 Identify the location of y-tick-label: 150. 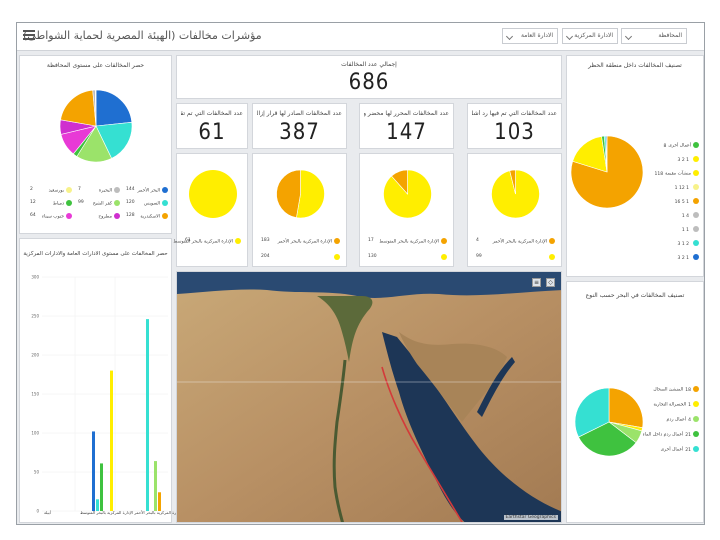
(35, 394).